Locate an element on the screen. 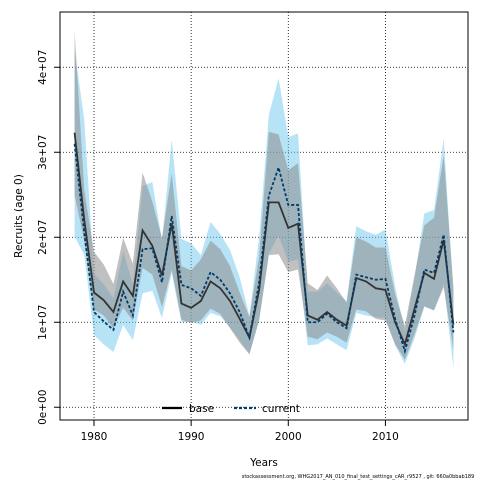 The image size is (480, 480). x-tick-label: 2010 is located at coordinates (385, 437).